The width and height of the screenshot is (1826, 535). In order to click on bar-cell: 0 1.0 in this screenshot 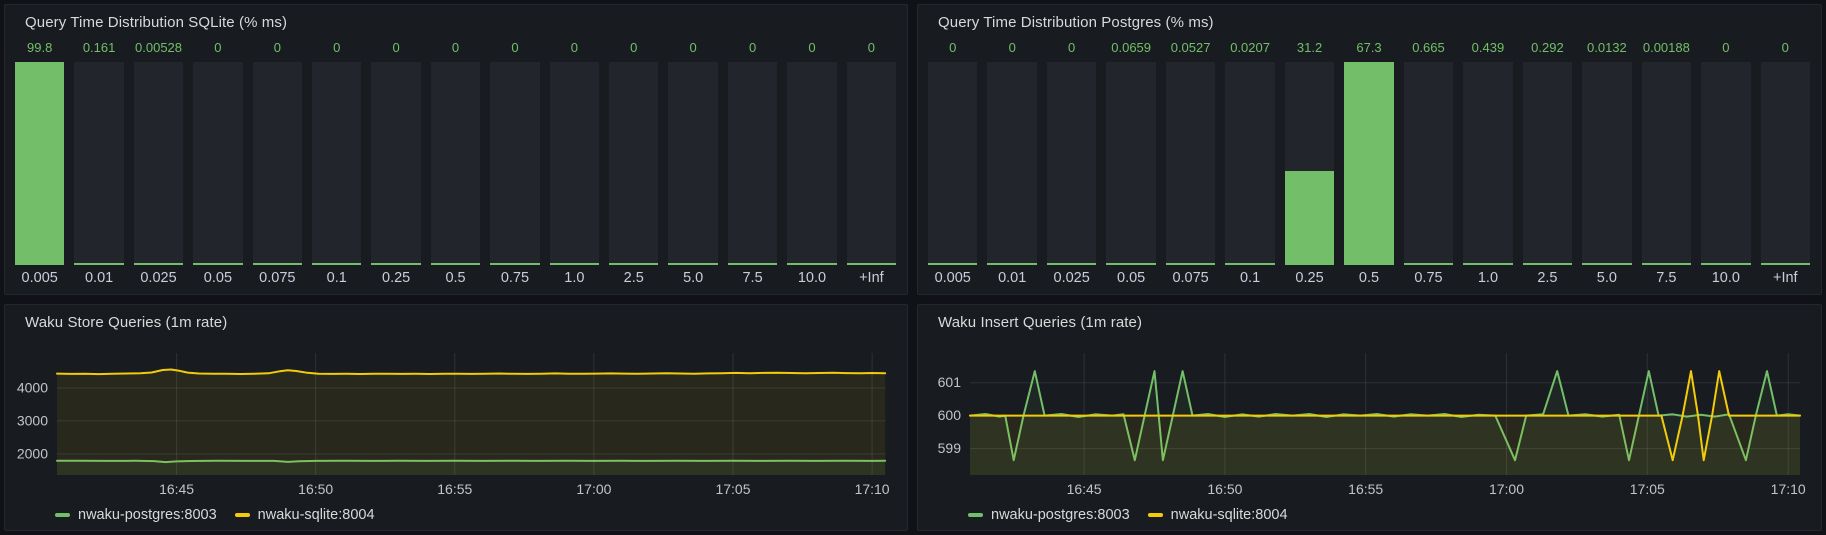, I will do `click(574, 163)`.